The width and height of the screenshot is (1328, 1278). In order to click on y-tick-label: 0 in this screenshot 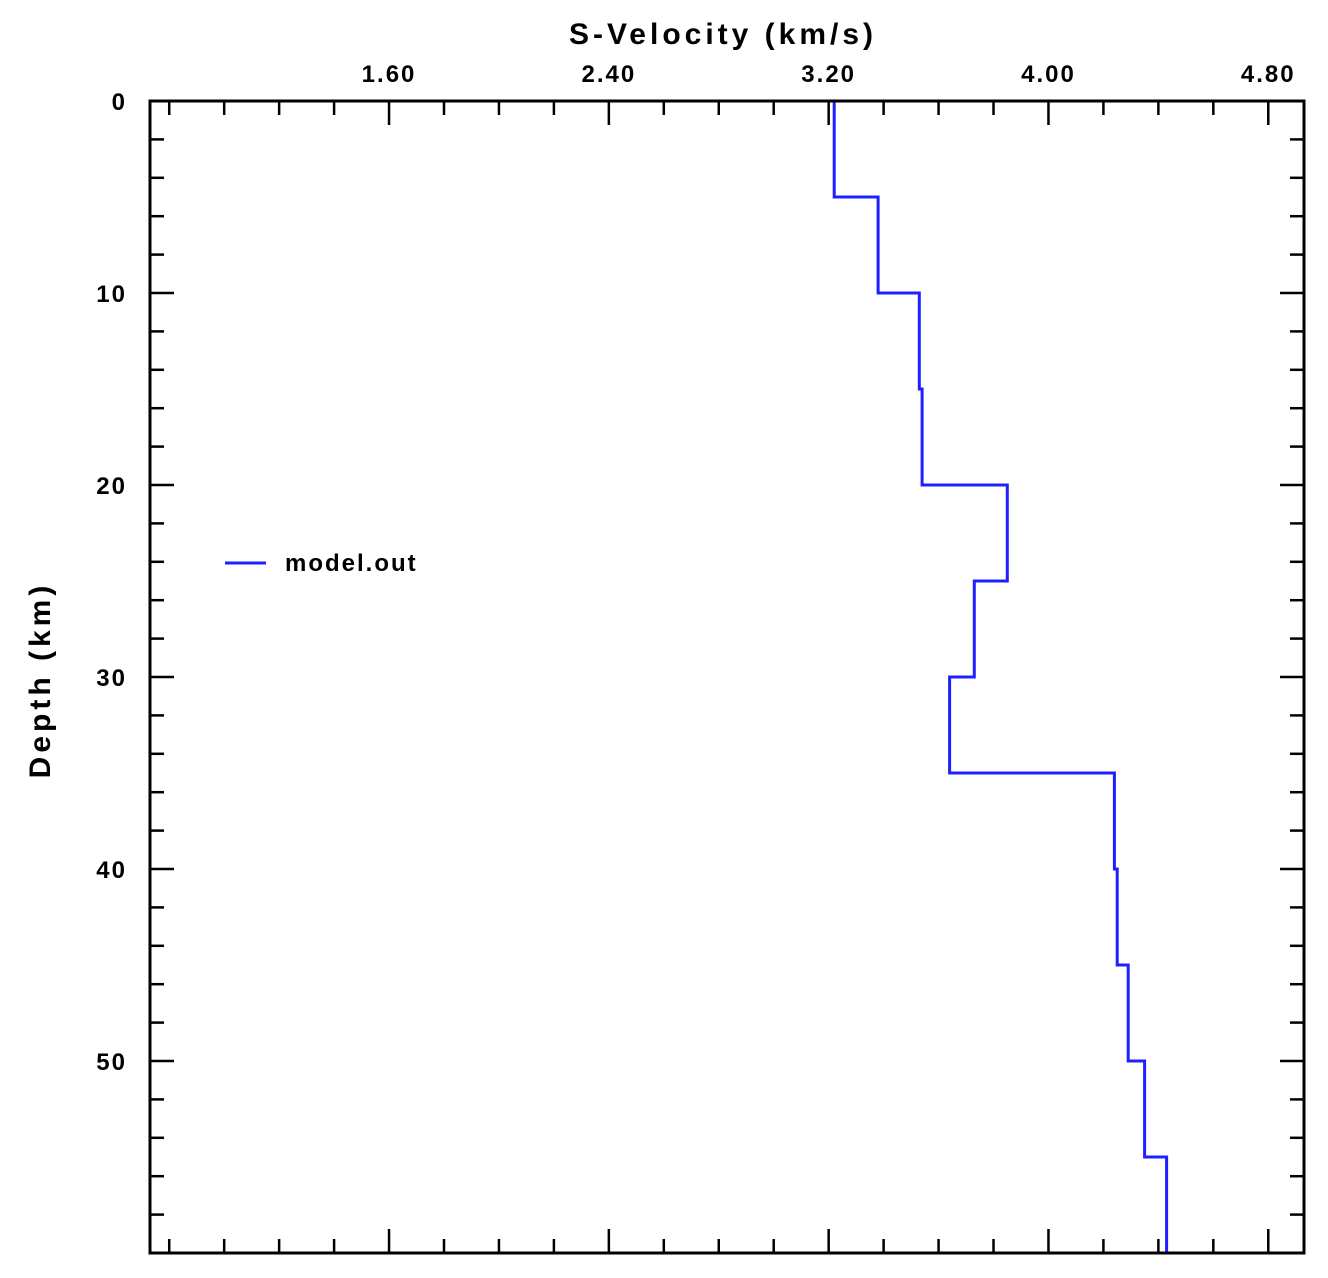, I will do `click(119, 102)`.